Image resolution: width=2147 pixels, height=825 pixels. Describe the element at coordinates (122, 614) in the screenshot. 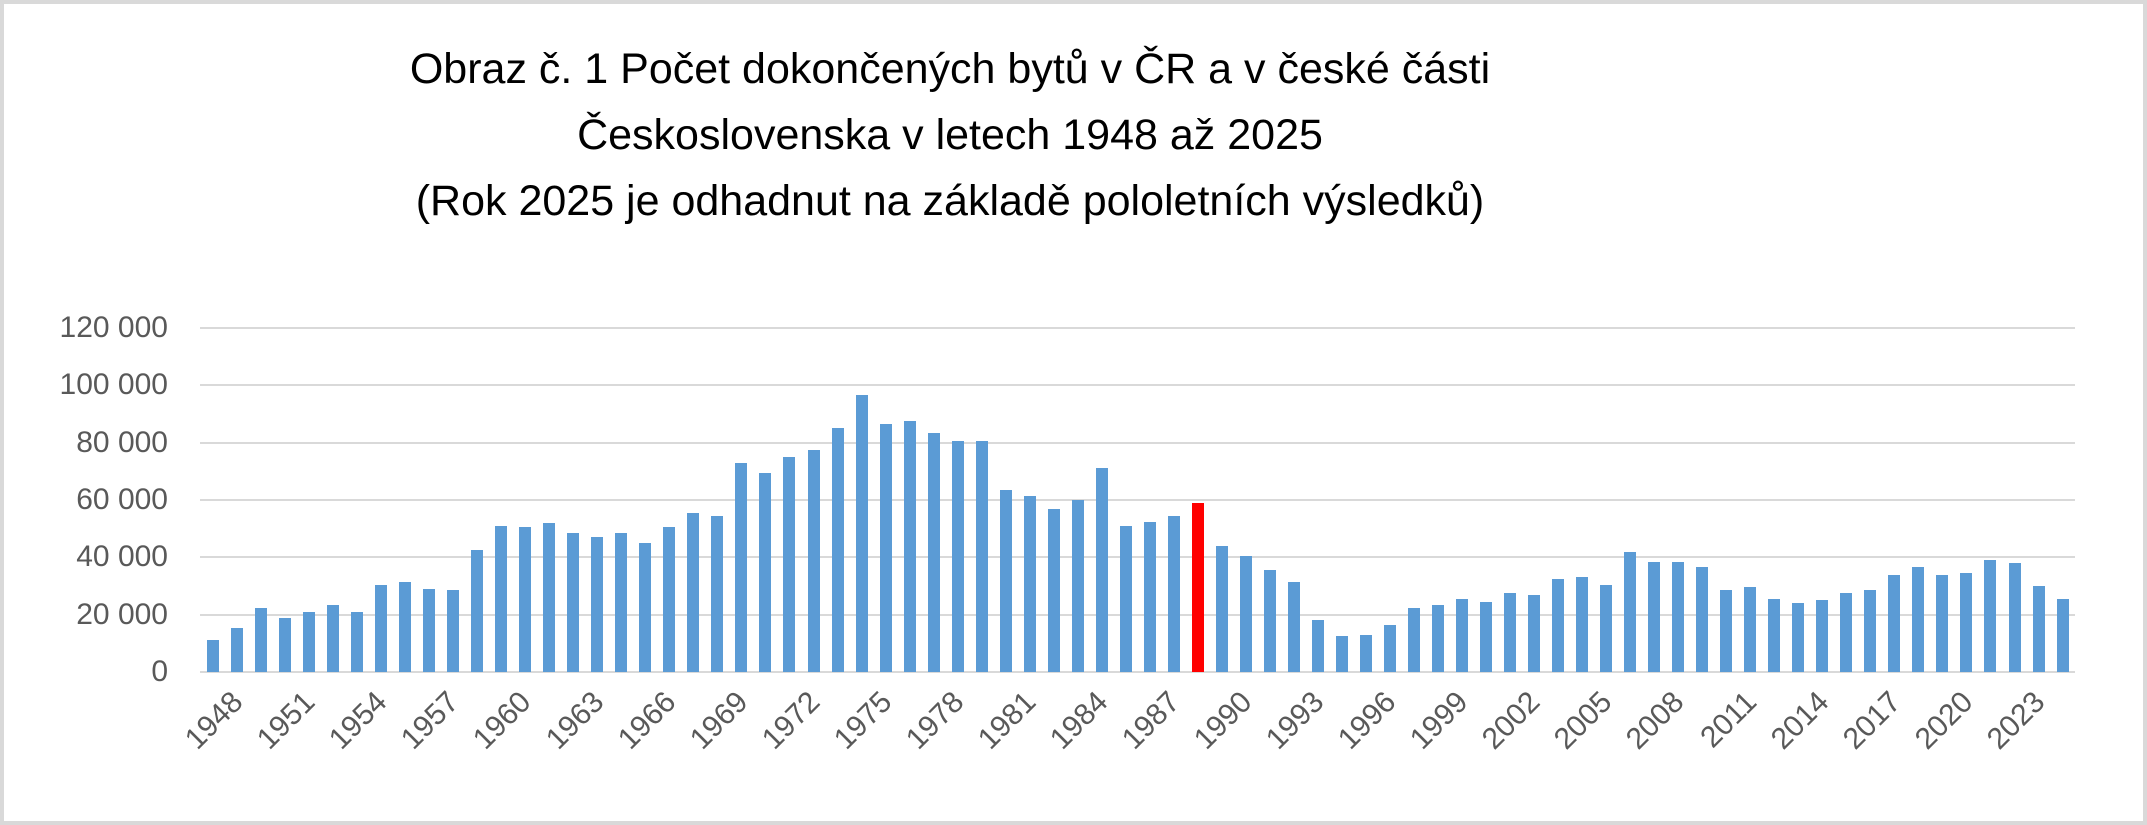

I see `y-tick-label: 20 000` at that location.